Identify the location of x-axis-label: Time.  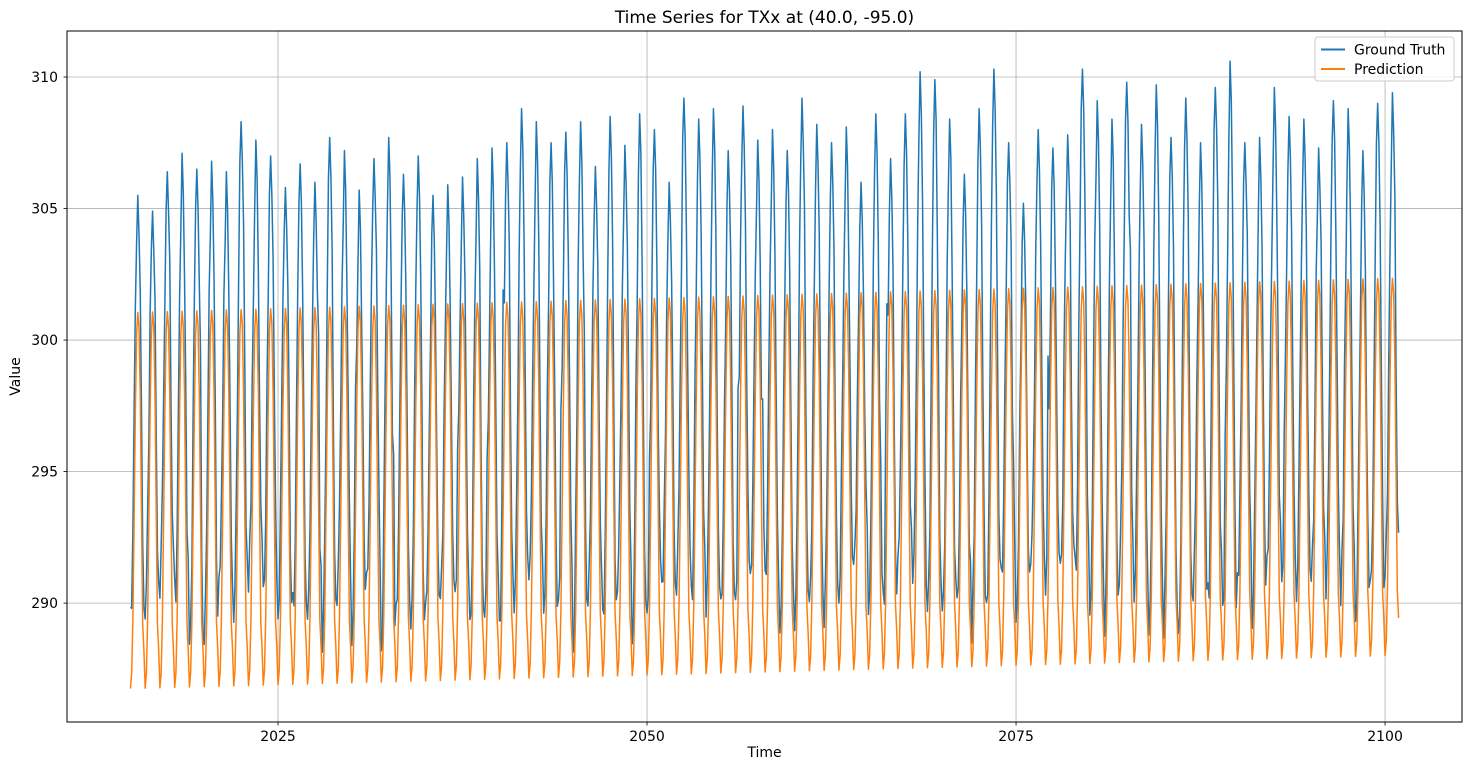
(763, 753).